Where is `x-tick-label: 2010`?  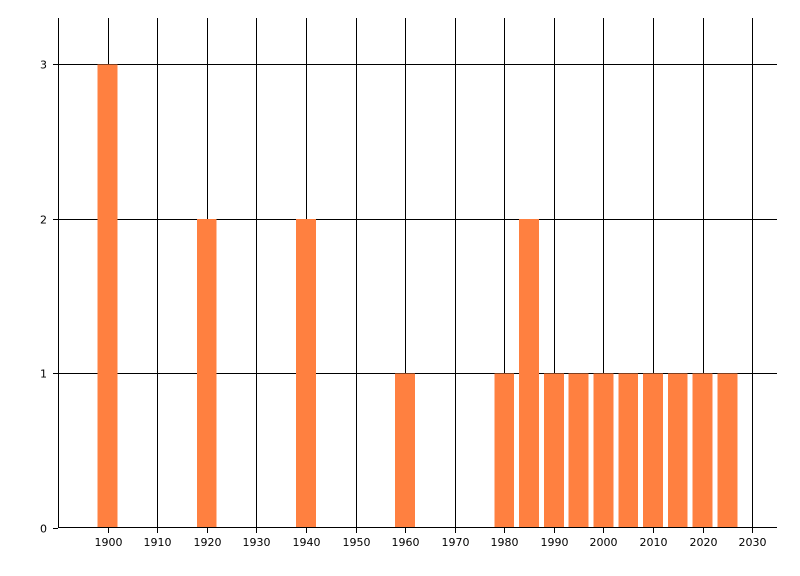
x-tick-label: 2010 is located at coordinates (654, 542).